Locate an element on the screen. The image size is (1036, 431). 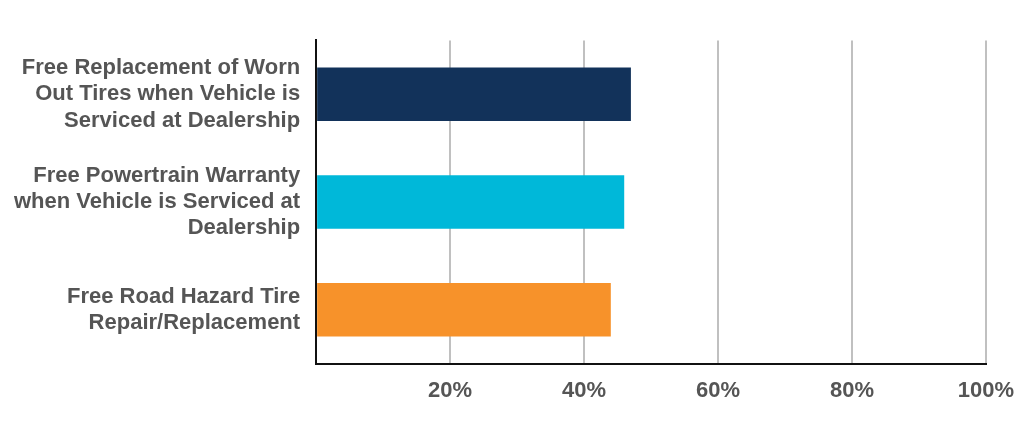
y-tick-label: Free Replacement of Worn Out Tires when Vehicle is Serviced at Dealership is located at coordinates (161, 92).